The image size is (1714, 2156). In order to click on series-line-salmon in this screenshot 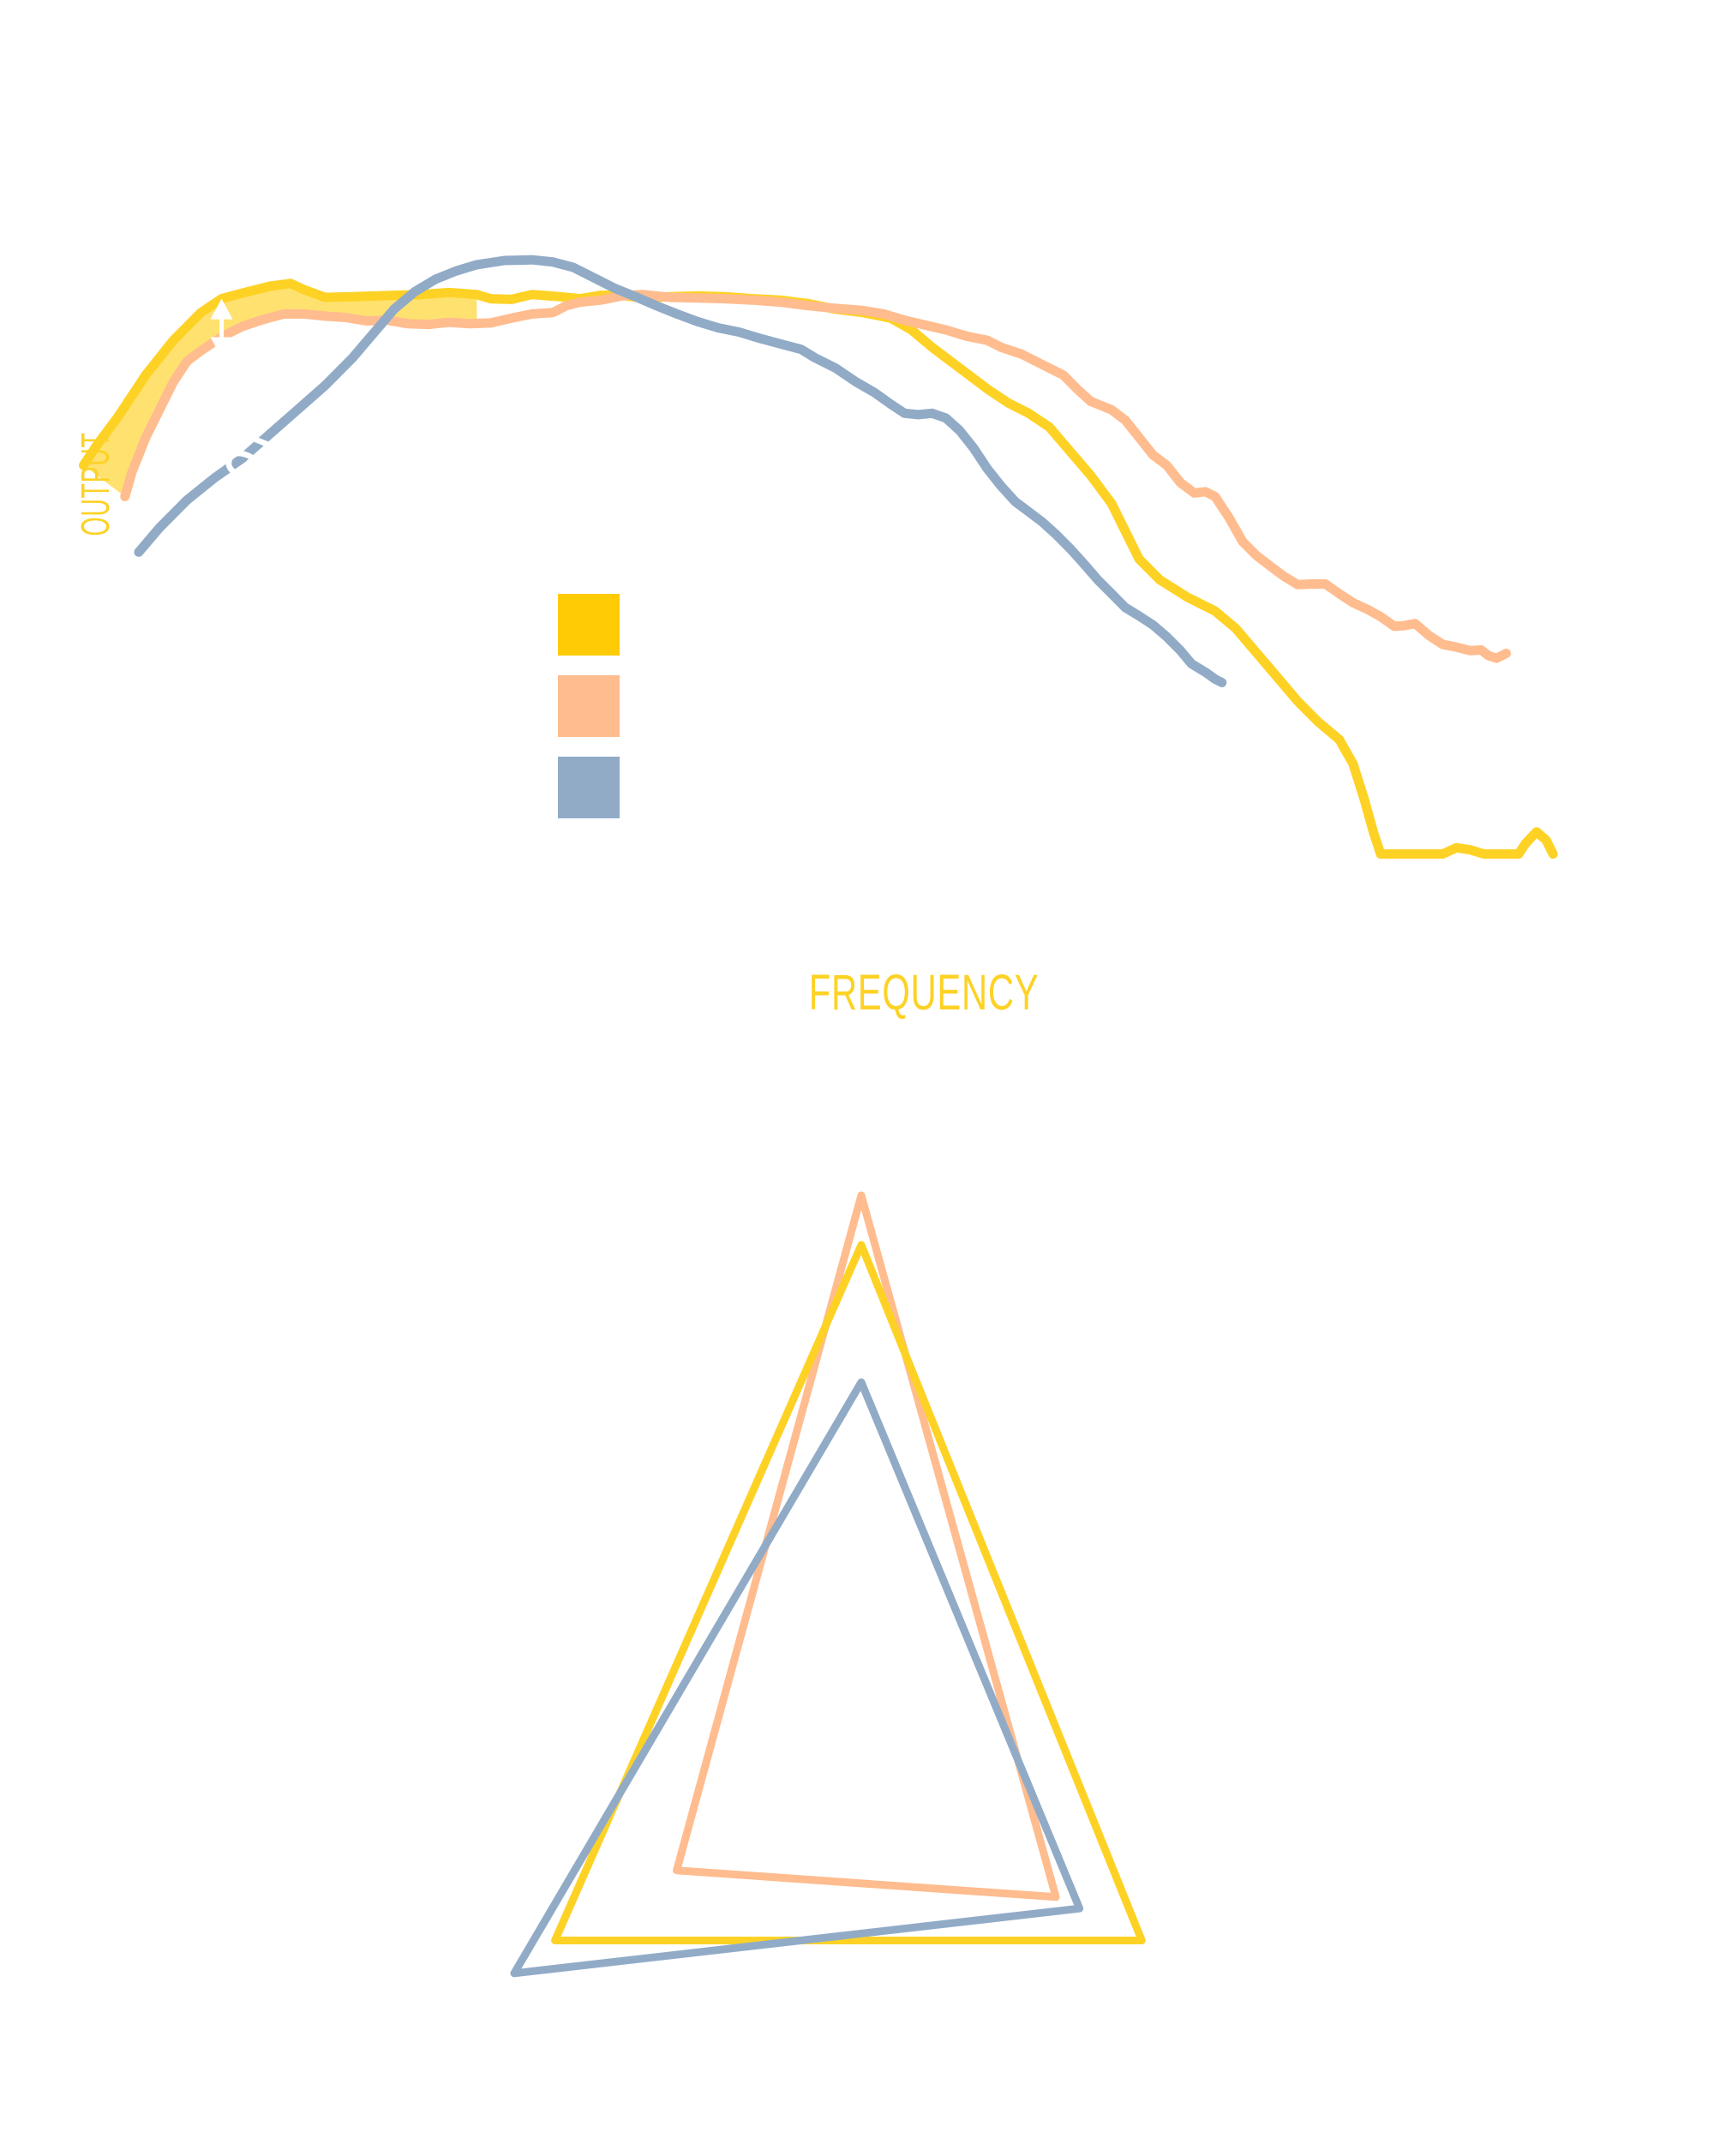, I will do `click(815, 477)`.